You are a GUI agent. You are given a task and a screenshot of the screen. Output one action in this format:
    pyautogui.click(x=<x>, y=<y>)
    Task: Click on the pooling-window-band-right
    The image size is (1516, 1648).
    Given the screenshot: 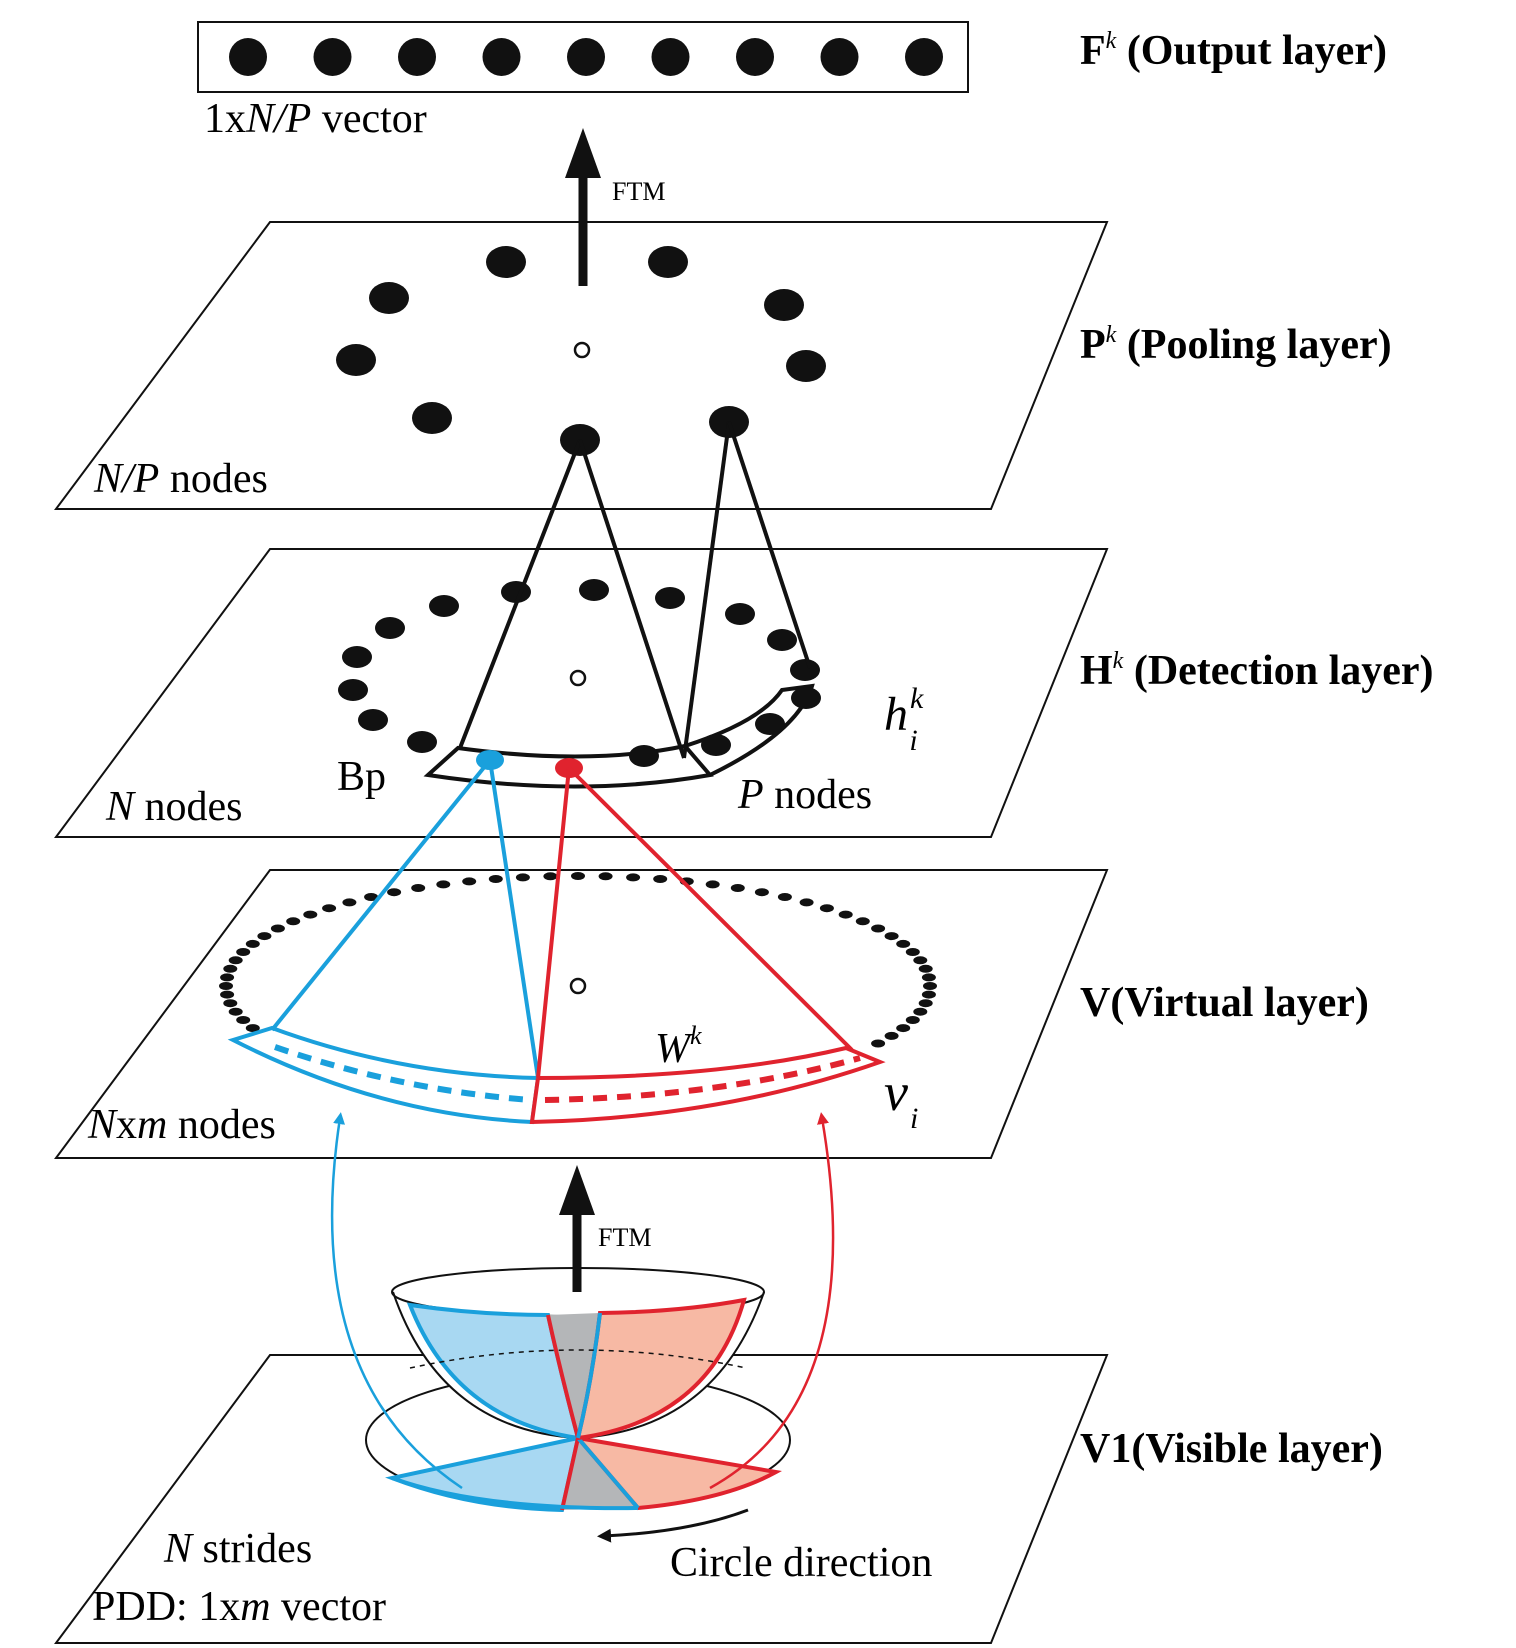 What is the action you would take?
    pyautogui.click(x=749, y=730)
    